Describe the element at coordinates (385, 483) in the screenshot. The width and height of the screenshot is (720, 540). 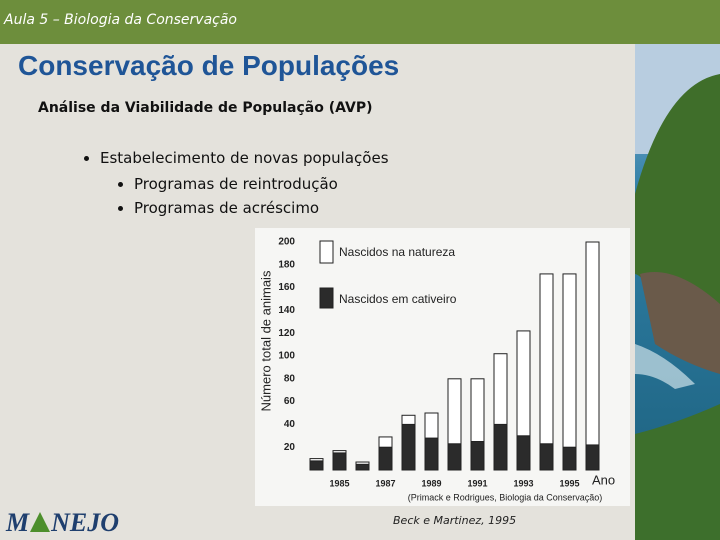
I see `x-tick-label: 1987` at that location.